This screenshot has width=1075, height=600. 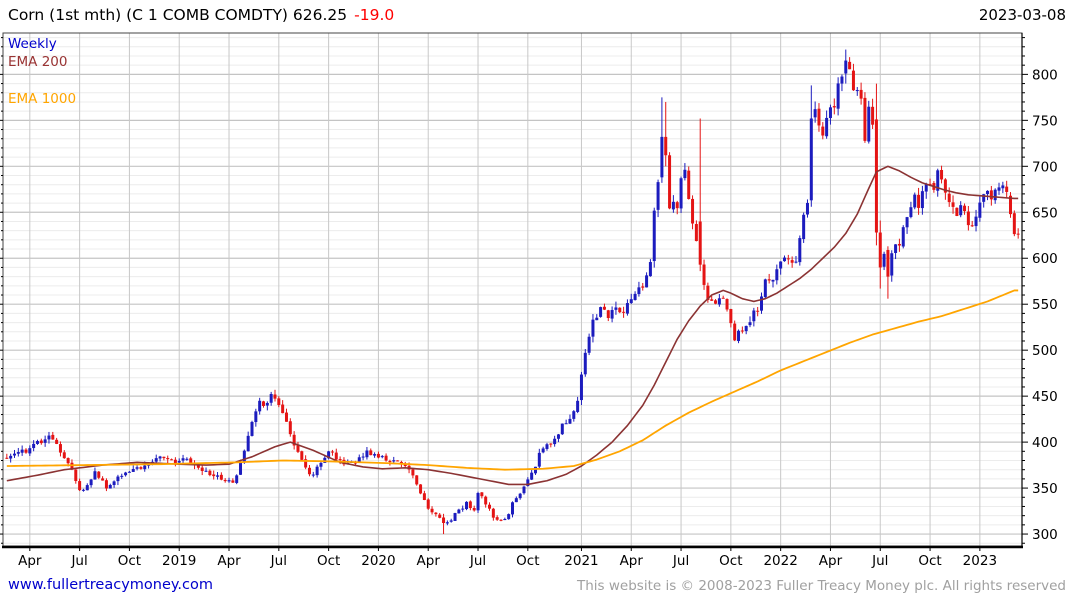 What do you see at coordinates (980, 561) in the screenshot?
I see `x-axis-label: 2023` at bounding box center [980, 561].